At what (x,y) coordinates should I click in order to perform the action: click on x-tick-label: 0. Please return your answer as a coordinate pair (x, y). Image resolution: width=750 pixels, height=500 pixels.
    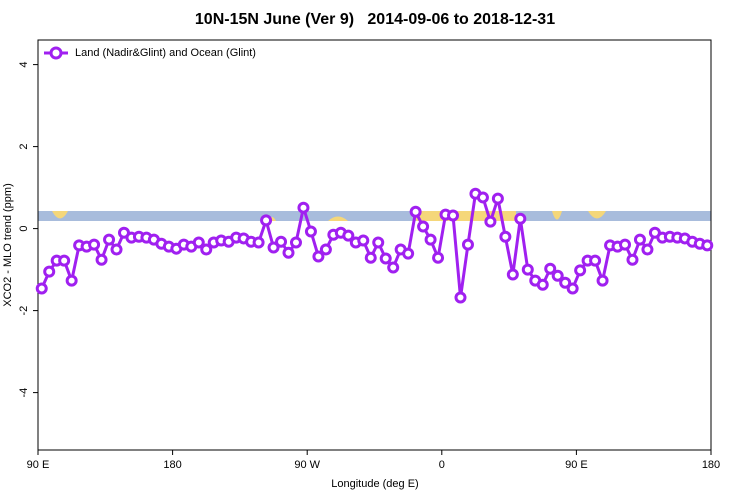
    Looking at the image, I should click on (442, 465).